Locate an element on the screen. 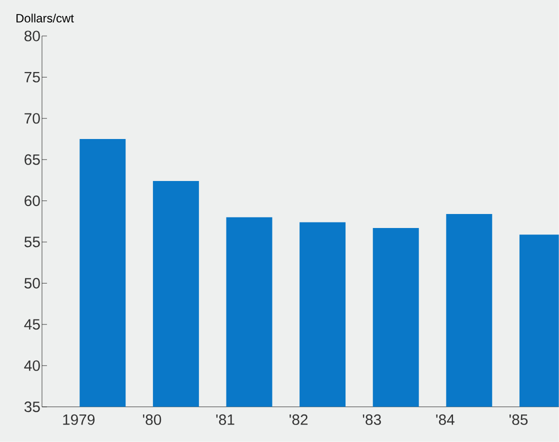 The image size is (559, 442). y-tick-label: 70 is located at coordinates (32, 118).